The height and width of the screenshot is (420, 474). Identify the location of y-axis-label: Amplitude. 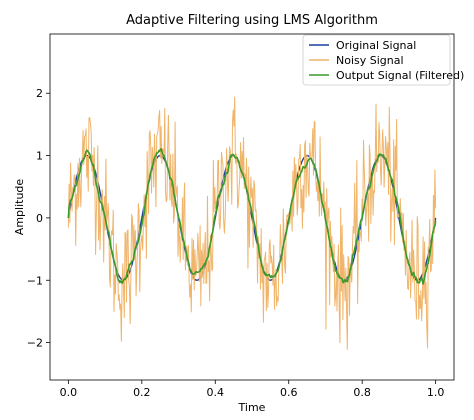
(19, 207).